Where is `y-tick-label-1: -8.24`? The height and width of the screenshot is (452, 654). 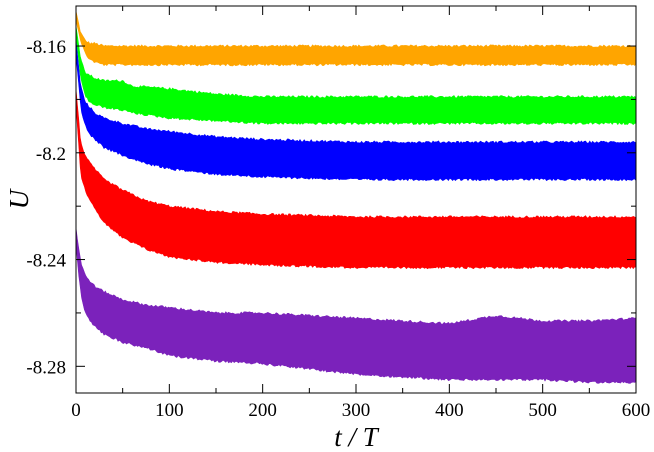 y-tick-label-1: -8.24 is located at coordinates (46, 261).